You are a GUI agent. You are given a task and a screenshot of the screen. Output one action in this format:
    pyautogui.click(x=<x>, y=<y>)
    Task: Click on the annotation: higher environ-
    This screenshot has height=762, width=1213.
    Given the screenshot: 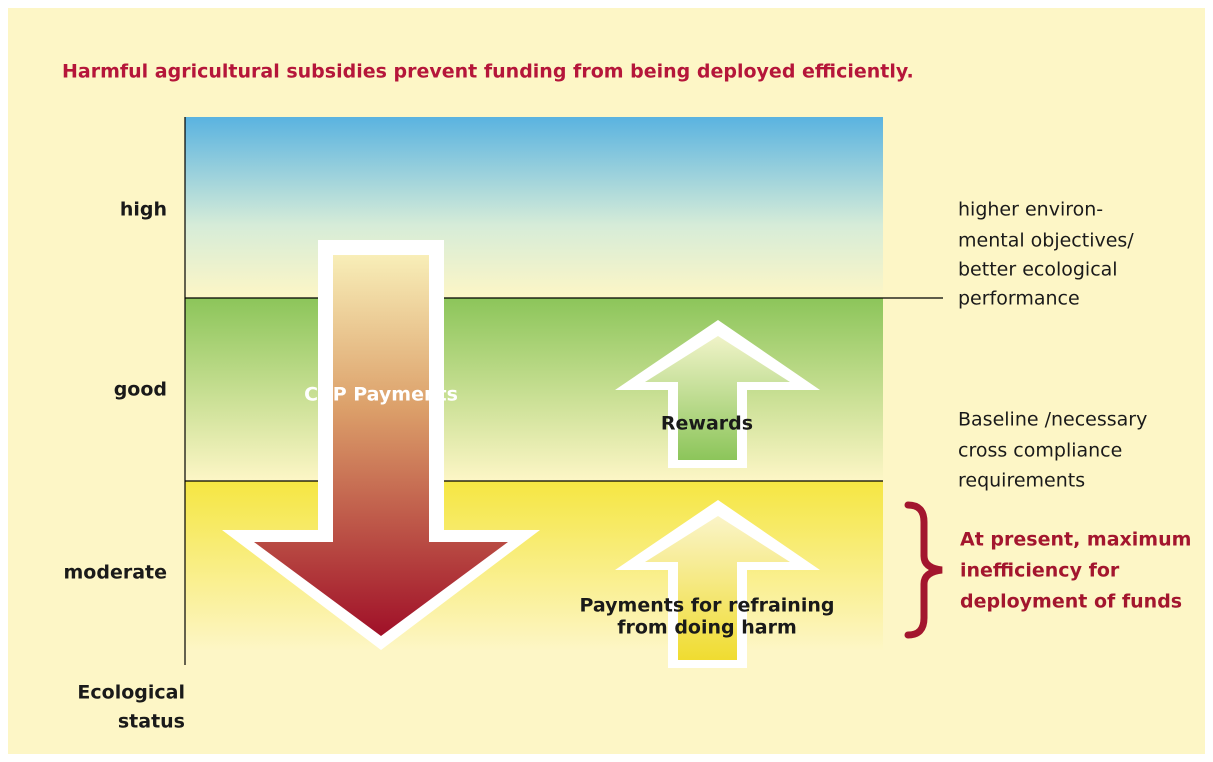 What is the action you would take?
    pyautogui.click(x=1030, y=210)
    